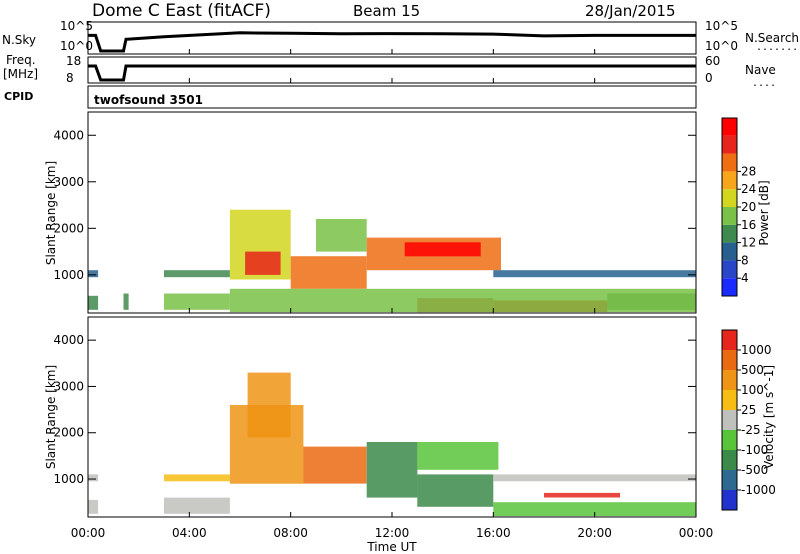  What do you see at coordinates (18, 96) in the screenshot?
I see `cpid-label: CPID` at bounding box center [18, 96].